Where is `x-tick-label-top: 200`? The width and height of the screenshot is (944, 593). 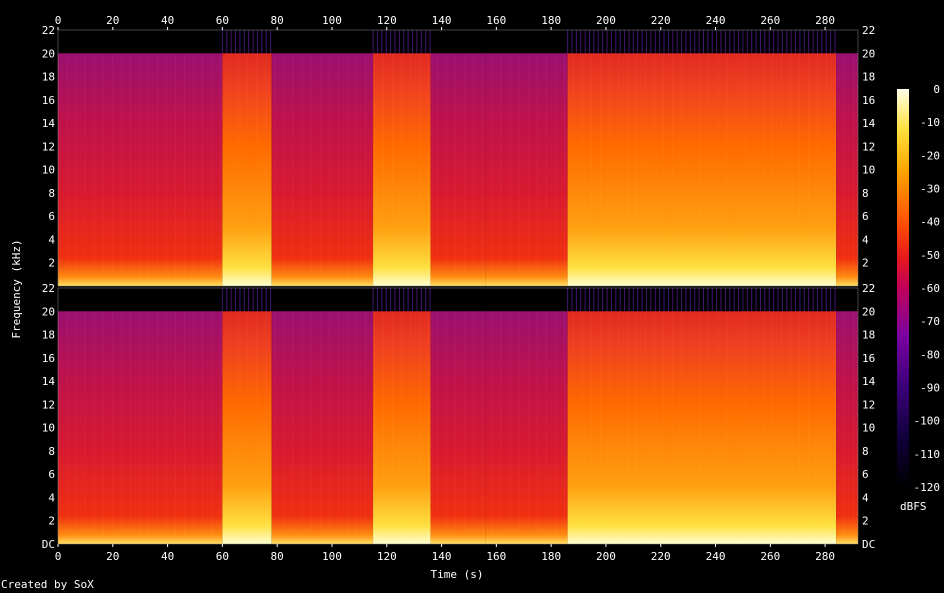
x-tick-label-top: 200 is located at coordinates (606, 20).